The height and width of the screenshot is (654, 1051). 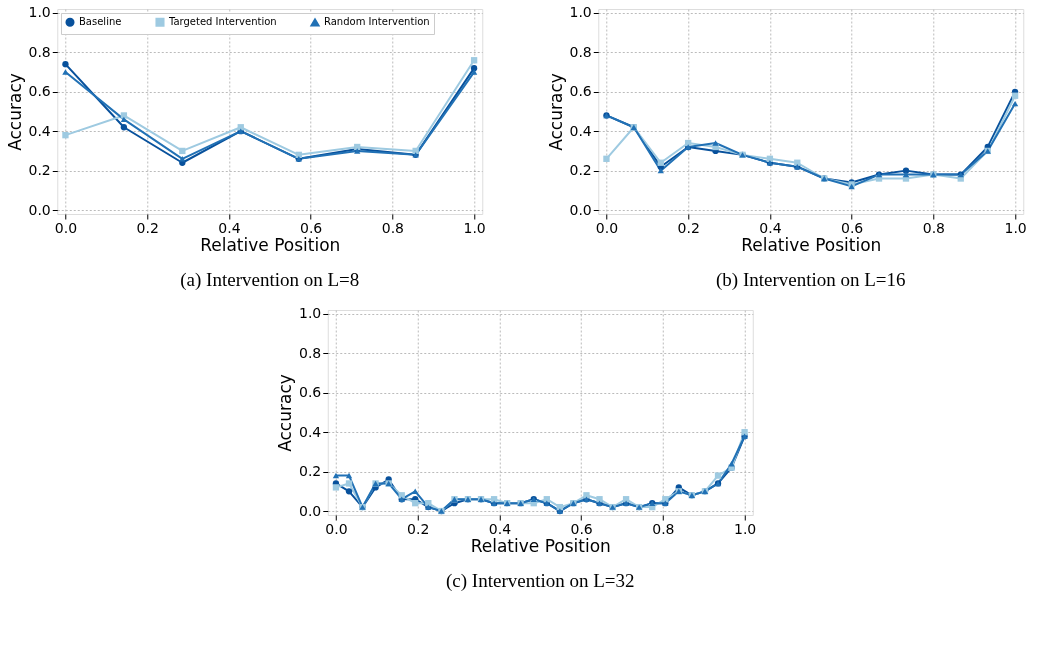 What do you see at coordinates (270, 280) in the screenshot?
I see `text: (a) Intervention on L=8` at bounding box center [270, 280].